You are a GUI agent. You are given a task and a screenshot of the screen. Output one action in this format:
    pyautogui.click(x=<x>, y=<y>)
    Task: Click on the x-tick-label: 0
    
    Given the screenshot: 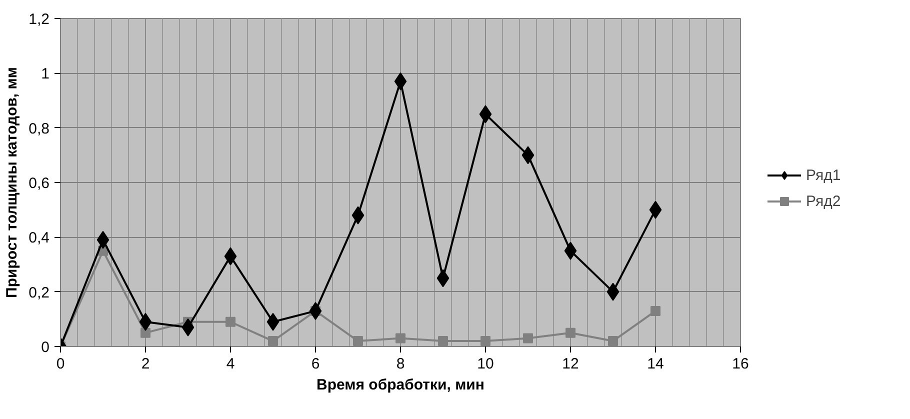 What is the action you would take?
    pyautogui.click(x=60, y=364)
    